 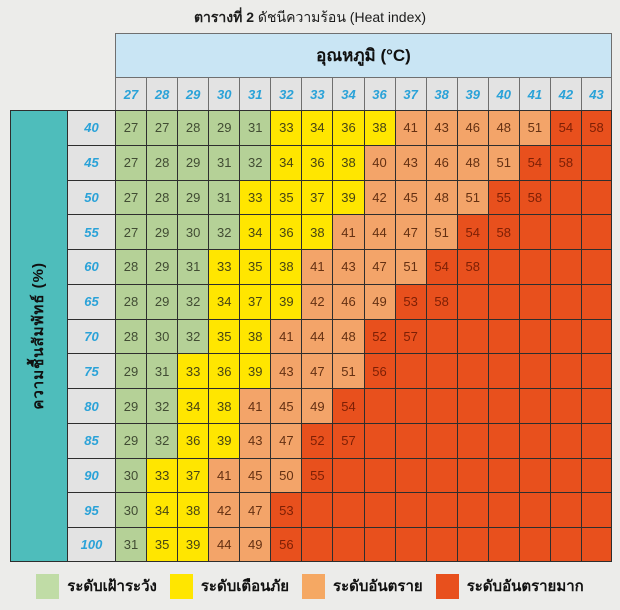 What do you see at coordinates (162, 93) in the screenshot?
I see `temp-col-header: 28` at bounding box center [162, 93].